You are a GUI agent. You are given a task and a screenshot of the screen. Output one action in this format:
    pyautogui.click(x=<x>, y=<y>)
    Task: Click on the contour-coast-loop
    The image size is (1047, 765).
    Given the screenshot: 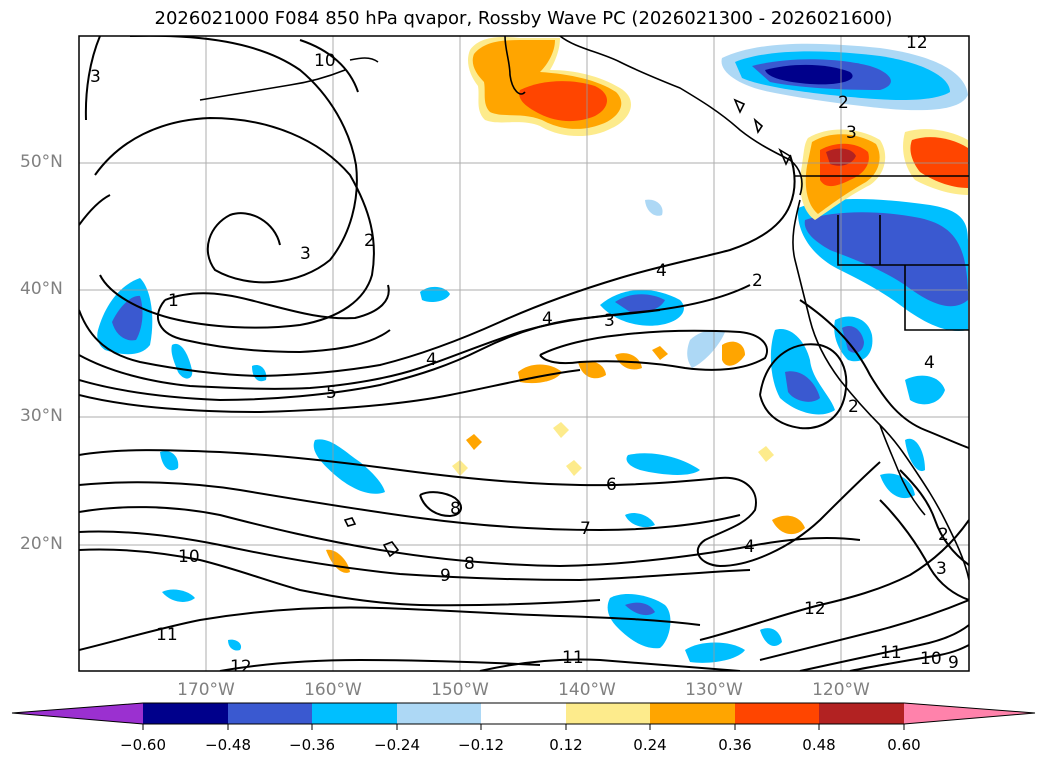 What is the action you would take?
    pyautogui.click(x=803, y=386)
    